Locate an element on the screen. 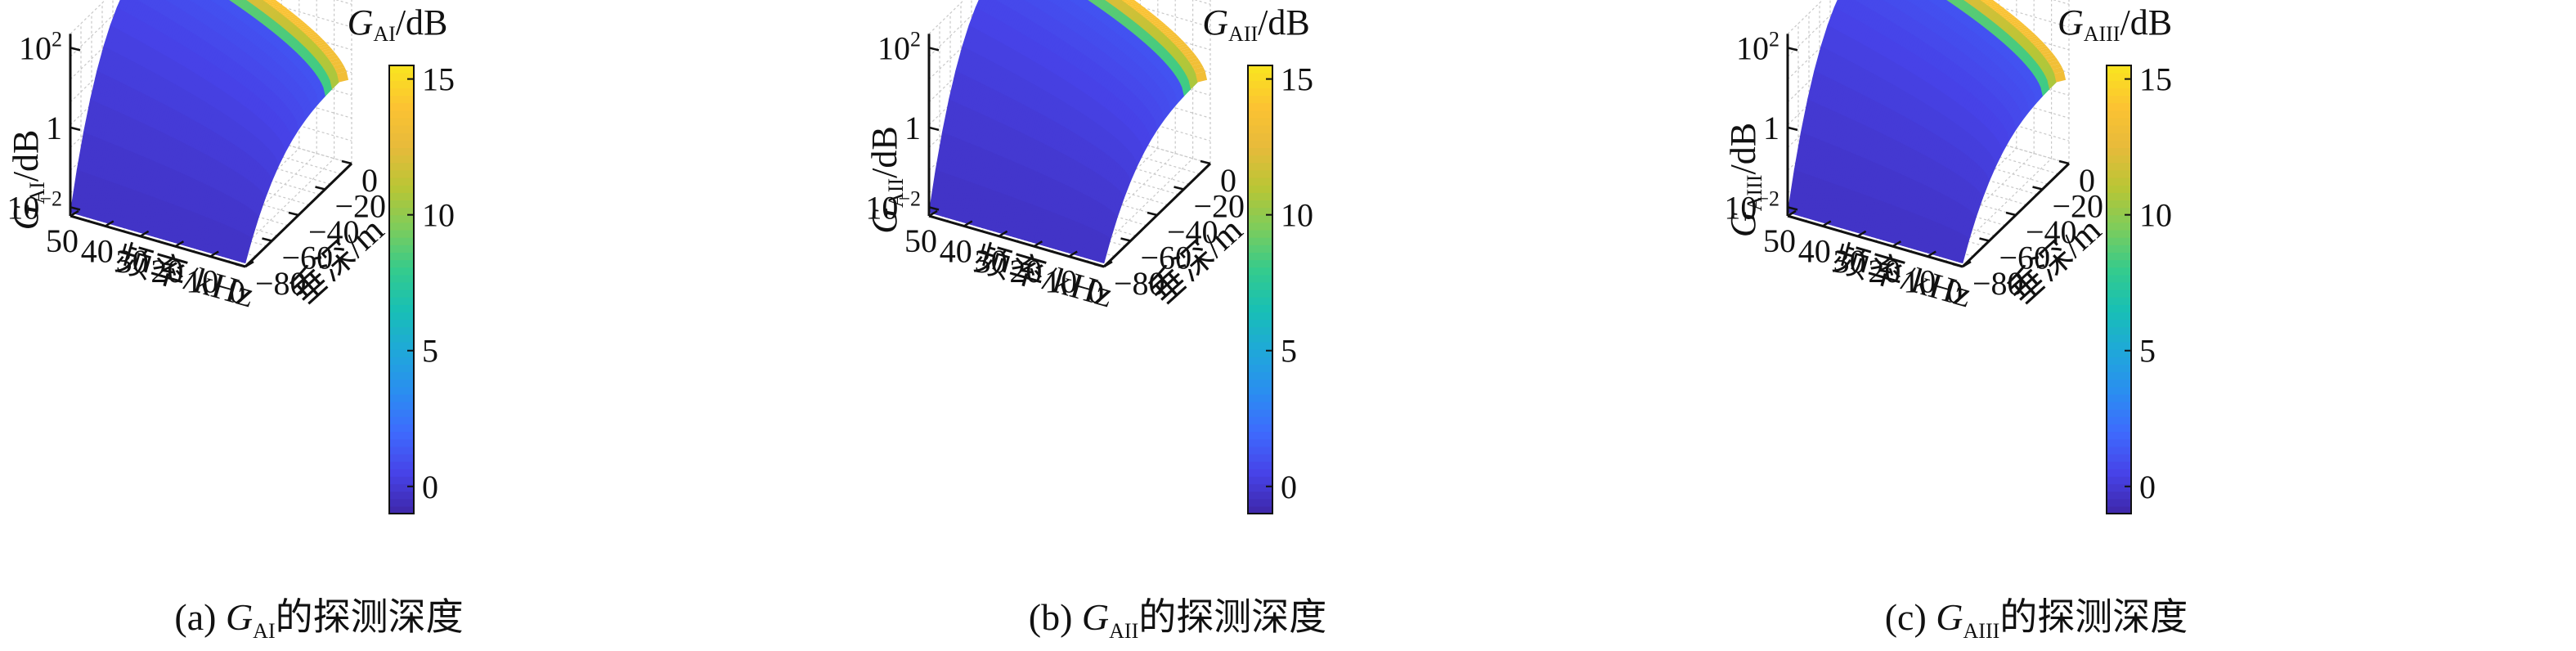 This screenshot has height=651, width=2576. z-tick-label-b-2: 10² is located at coordinates (899, 46).